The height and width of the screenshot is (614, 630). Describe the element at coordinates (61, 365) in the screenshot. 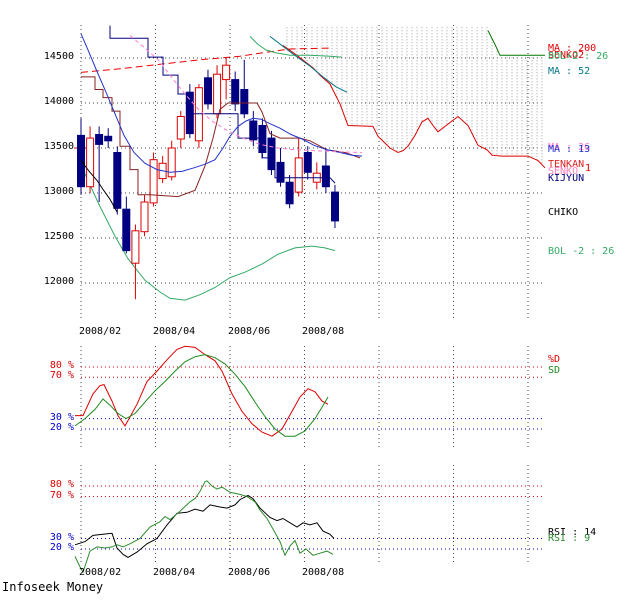

I see `stoch-pct-label: 80 %` at that location.